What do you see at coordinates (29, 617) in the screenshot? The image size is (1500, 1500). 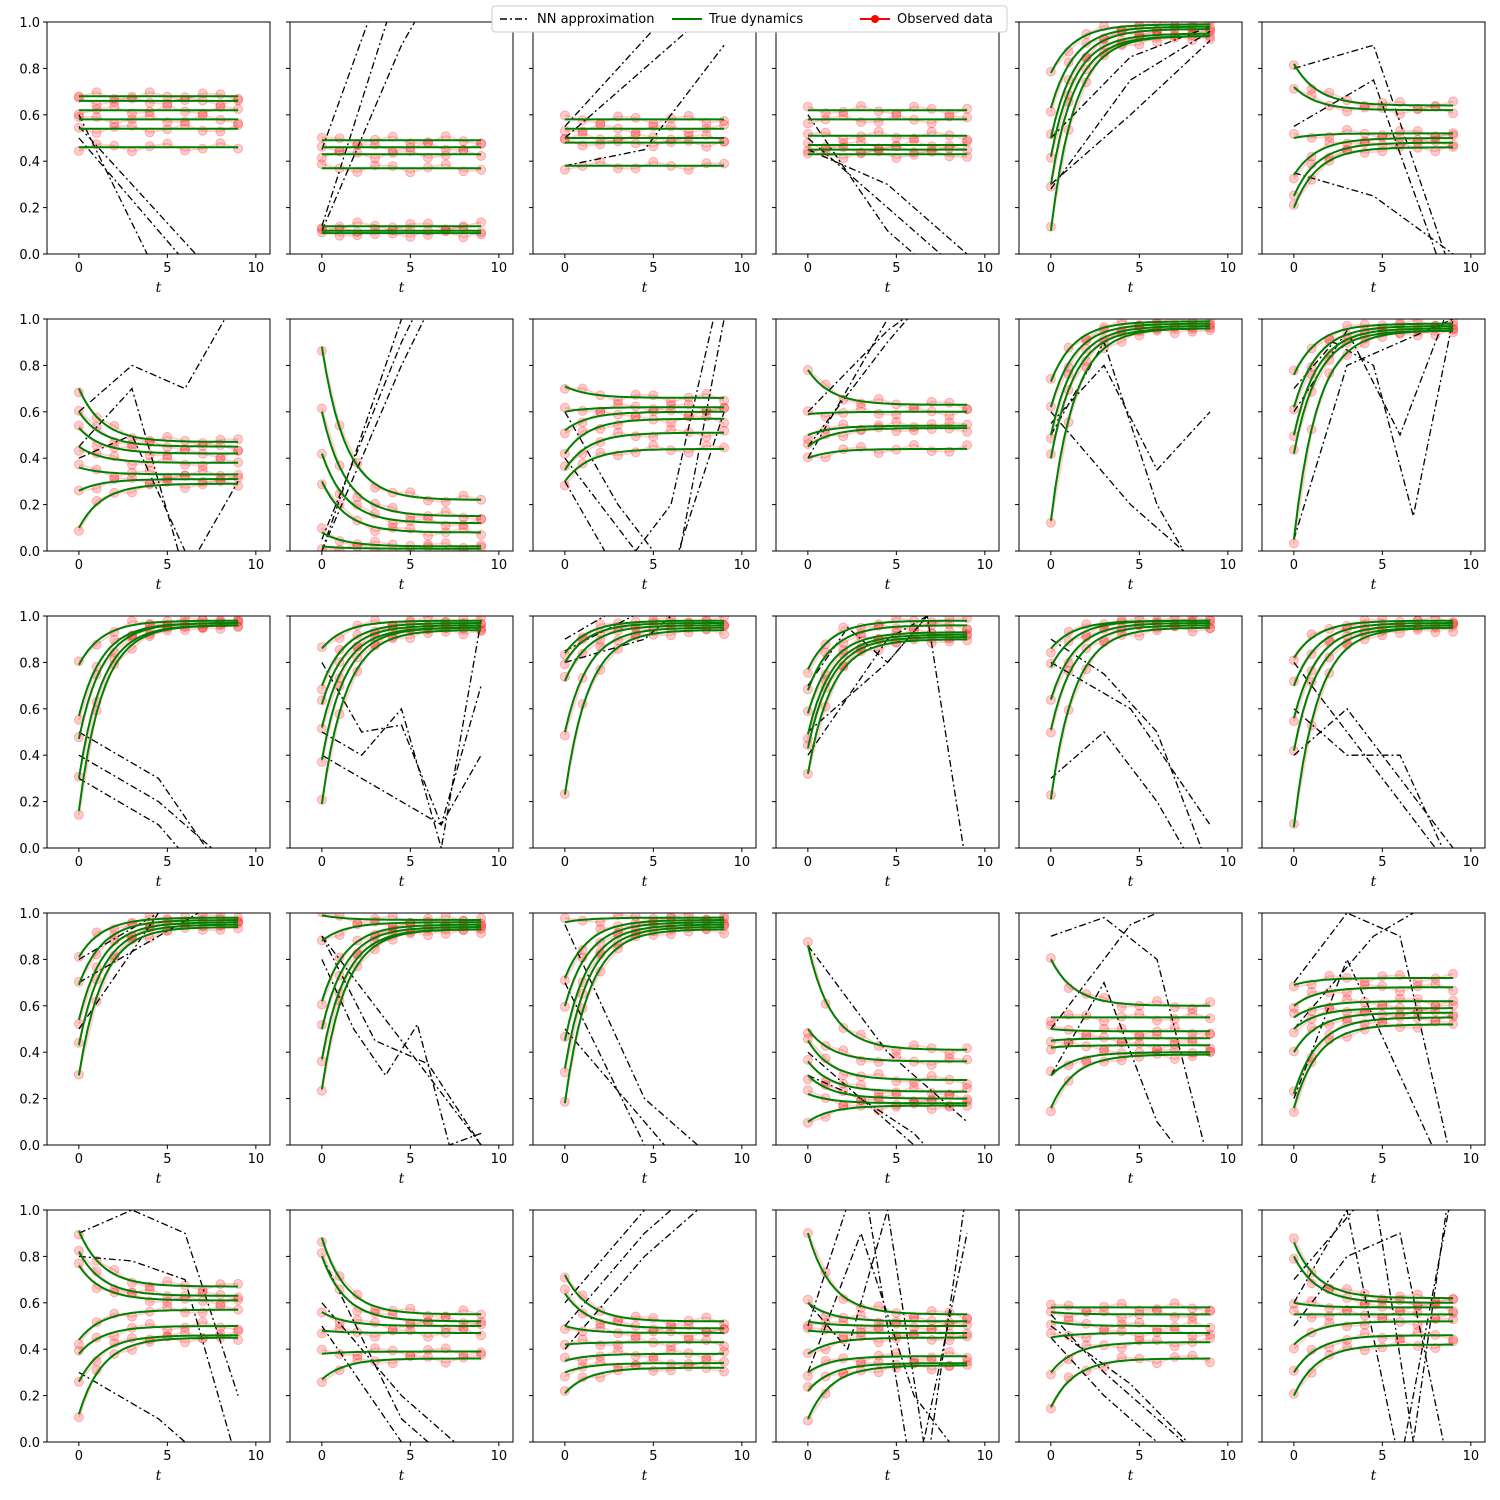 I see `y-tick-label: 1.0` at bounding box center [29, 617].